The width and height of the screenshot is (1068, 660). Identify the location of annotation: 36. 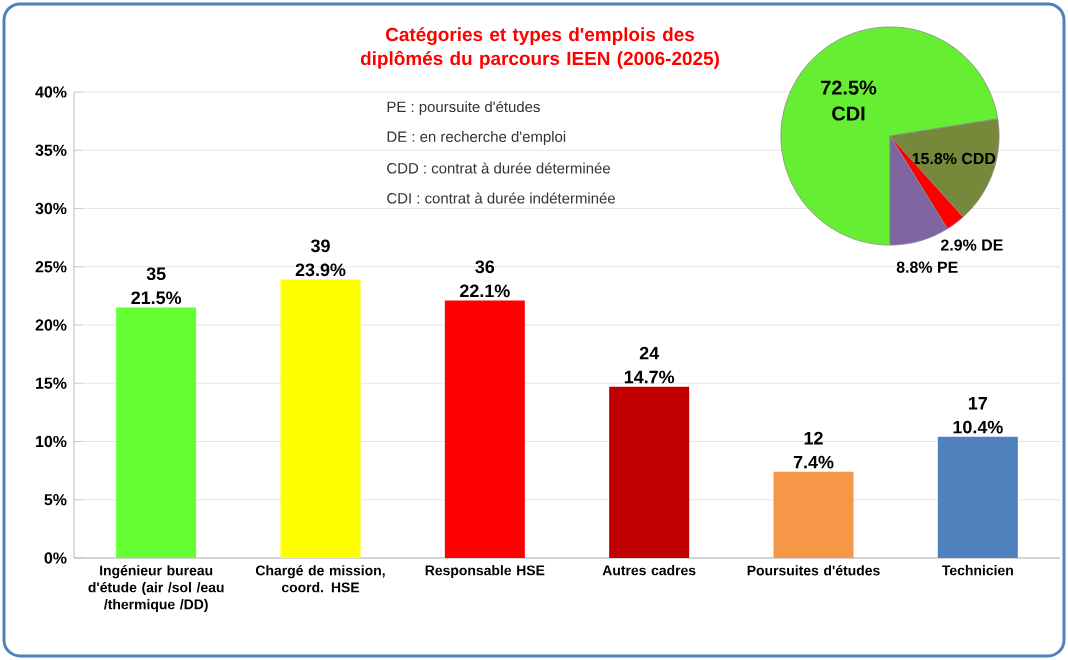
(485, 267).